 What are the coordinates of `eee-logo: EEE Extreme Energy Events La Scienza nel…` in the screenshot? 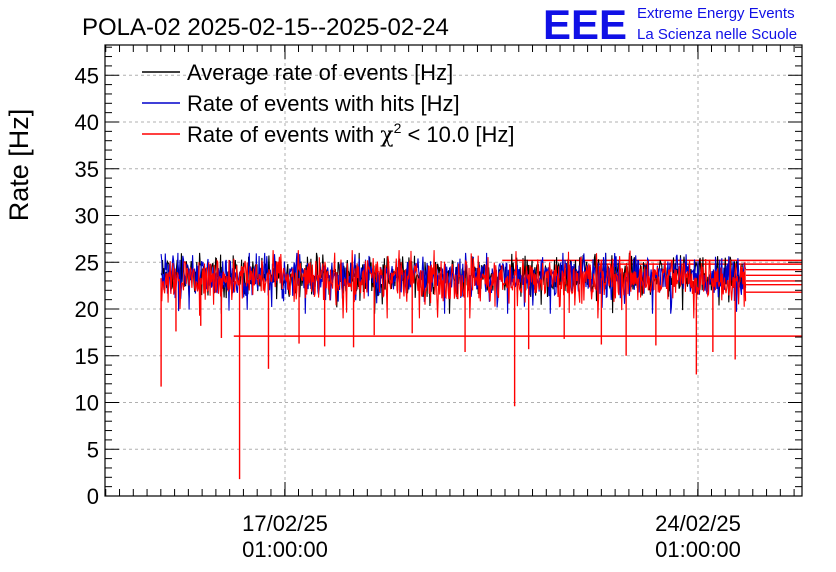 It's located at (670, 24).